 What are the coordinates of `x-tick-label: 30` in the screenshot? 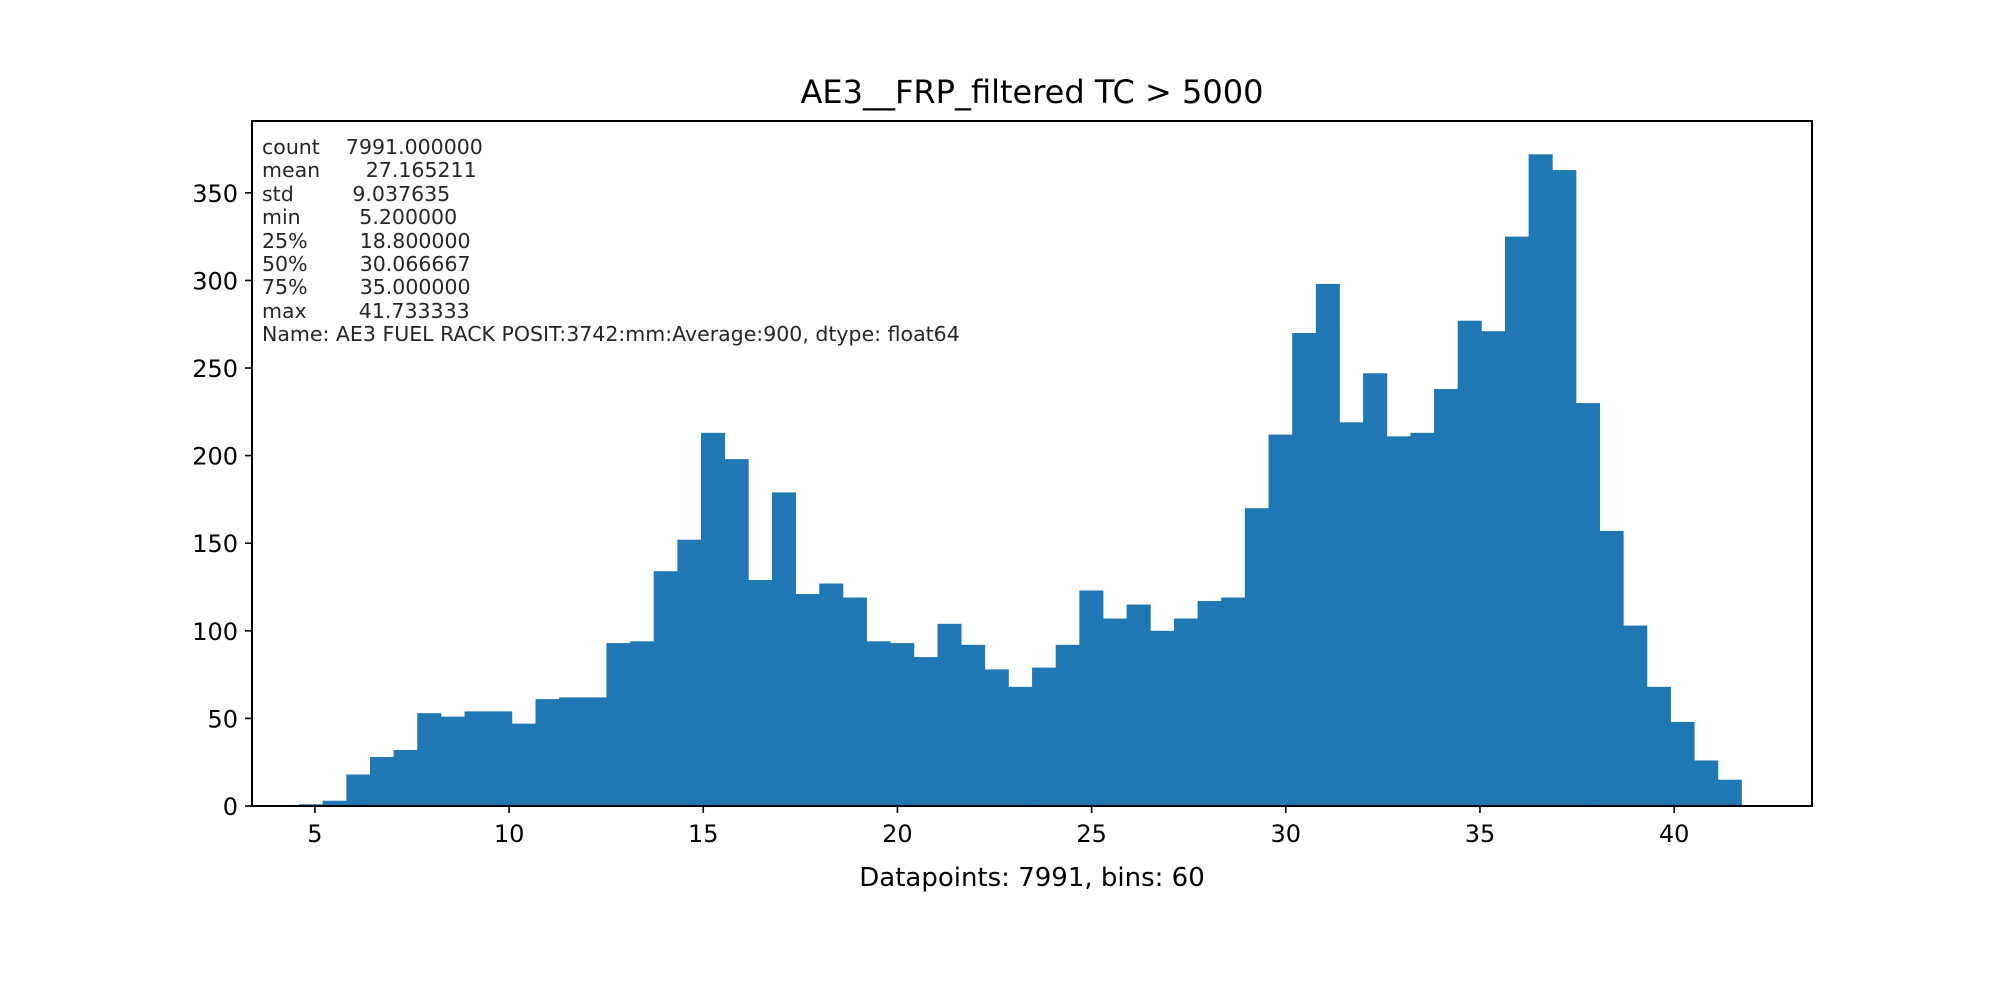 It's located at (1286, 834).